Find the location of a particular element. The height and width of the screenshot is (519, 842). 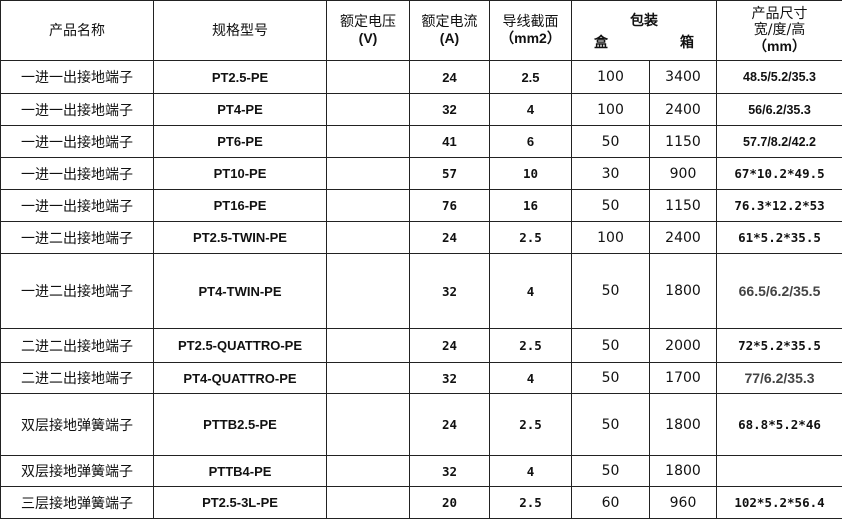

size-label: 产品尺寸 is located at coordinates (780, 14).